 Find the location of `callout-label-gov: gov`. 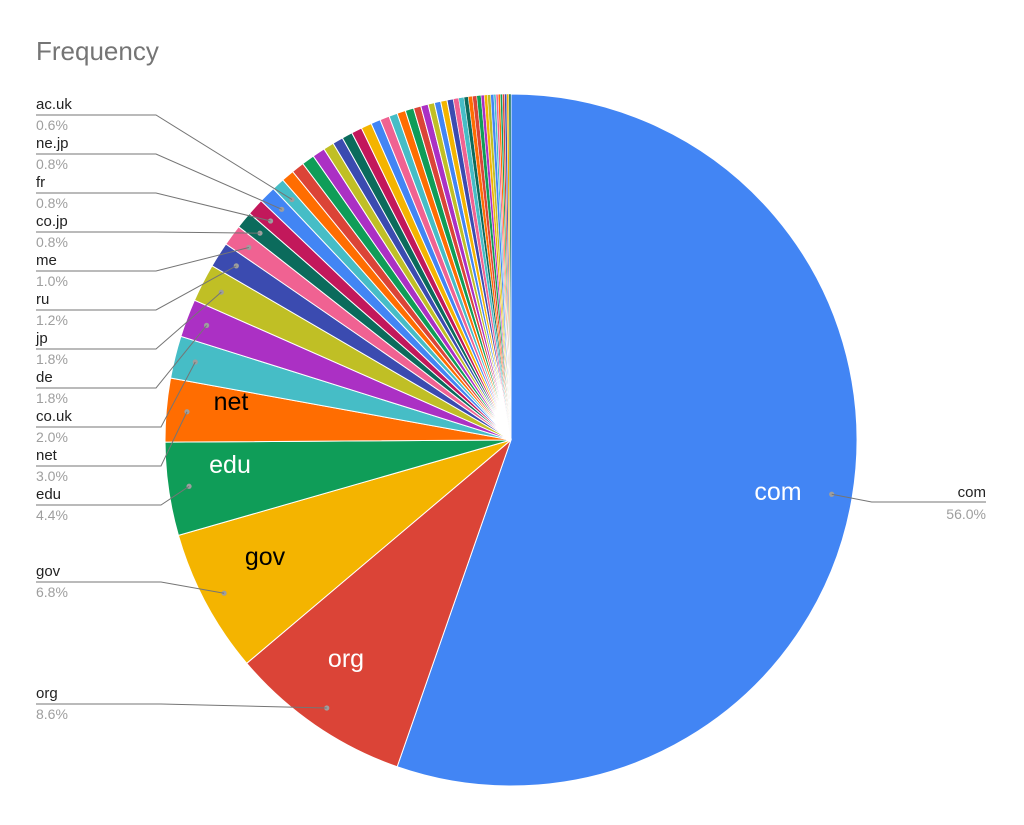

callout-label-gov: gov is located at coordinates (48, 571).